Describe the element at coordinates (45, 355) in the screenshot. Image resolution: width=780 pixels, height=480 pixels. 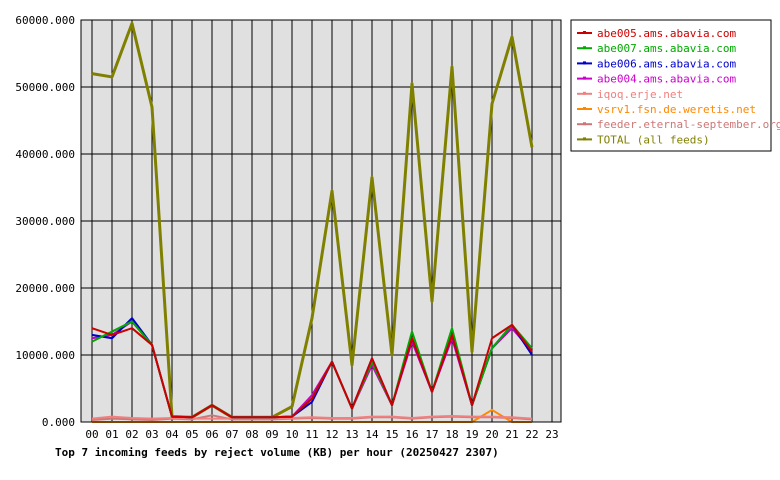
I see `y-tick-label: 10000.000` at that location.